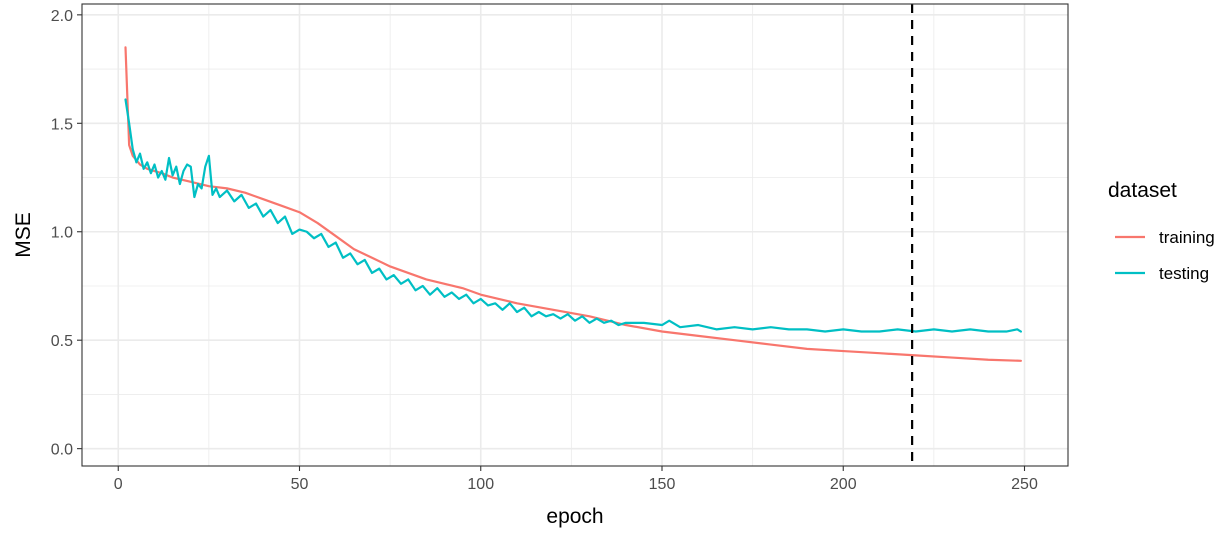 The image size is (1232, 533). Describe the element at coordinates (843, 484) in the screenshot. I see `x-tick-label: 200` at that location.